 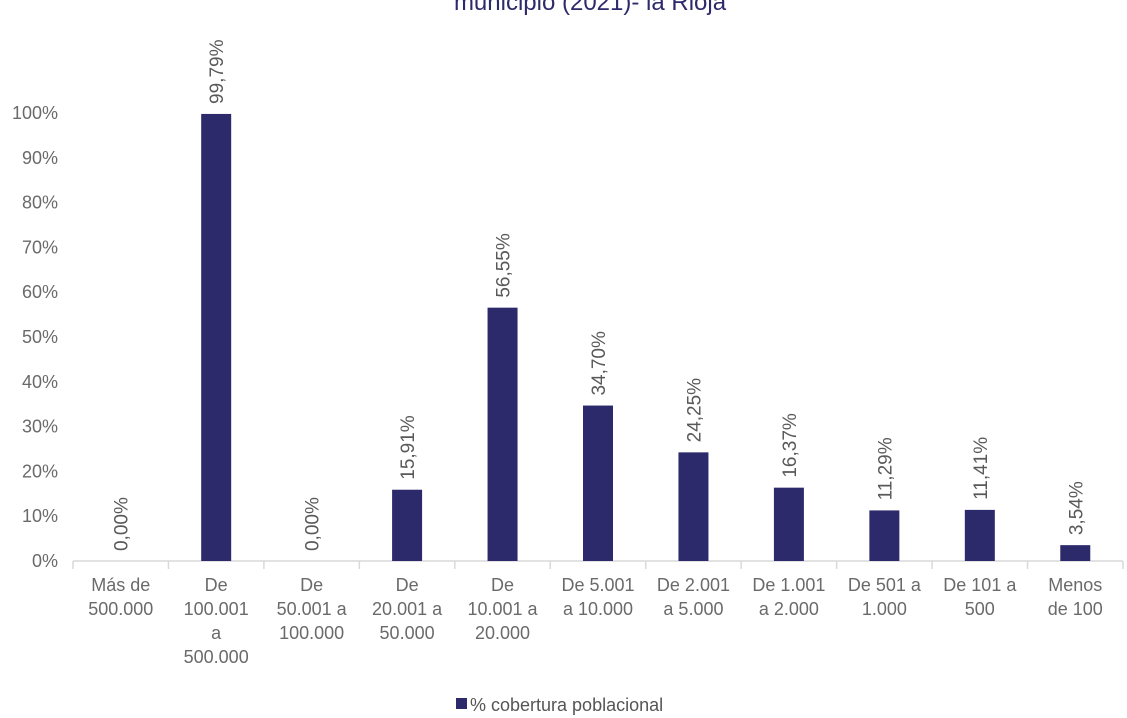 What do you see at coordinates (40, 427) in the screenshot?
I see `y-tick-label: 30%` at bounding box center [40, 427].